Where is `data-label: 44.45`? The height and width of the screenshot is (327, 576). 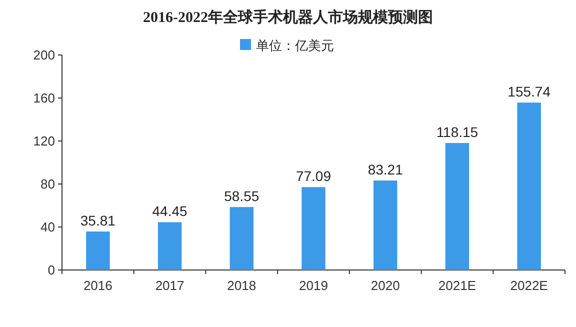 data-label: 44.45 is located at coordinates (170, 211).